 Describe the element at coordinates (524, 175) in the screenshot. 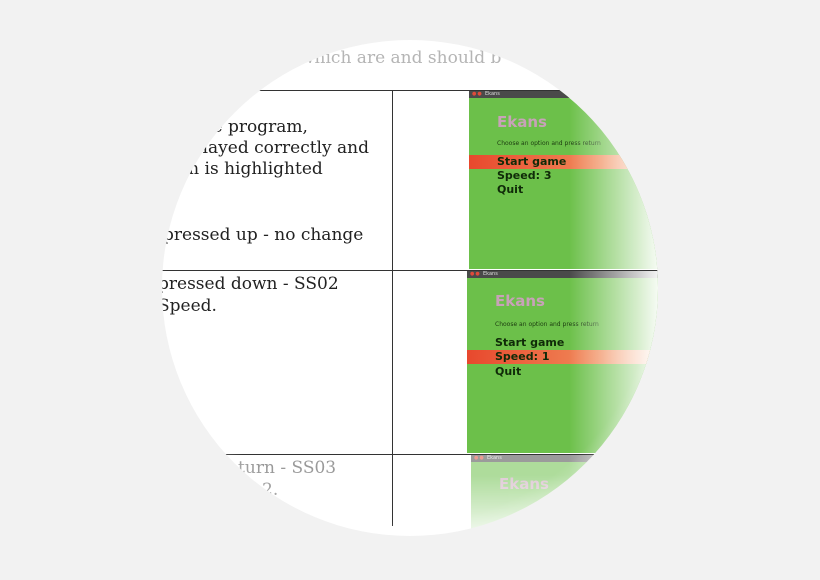

I see `menu-option-label: Speed: 3` at that location.